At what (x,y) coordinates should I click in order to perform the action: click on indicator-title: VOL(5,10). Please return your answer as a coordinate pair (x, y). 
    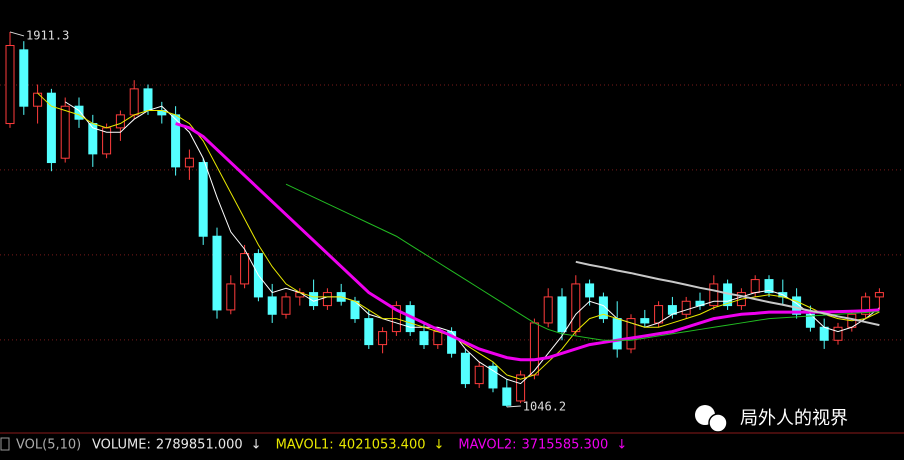
    Looking at the image, I should click on (48, 445).